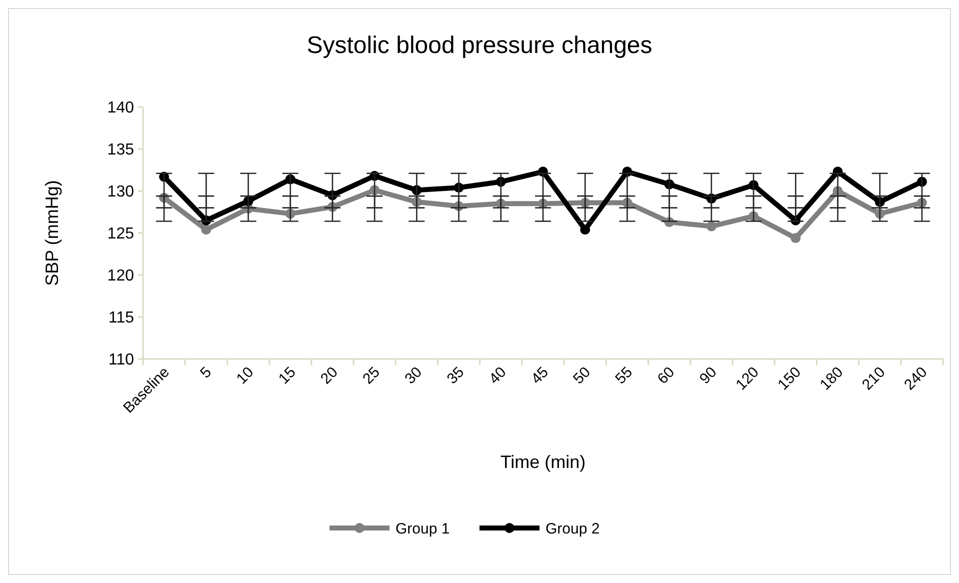  I want to click on y-axis-title: SBP (mmHg), so click(52, 233).